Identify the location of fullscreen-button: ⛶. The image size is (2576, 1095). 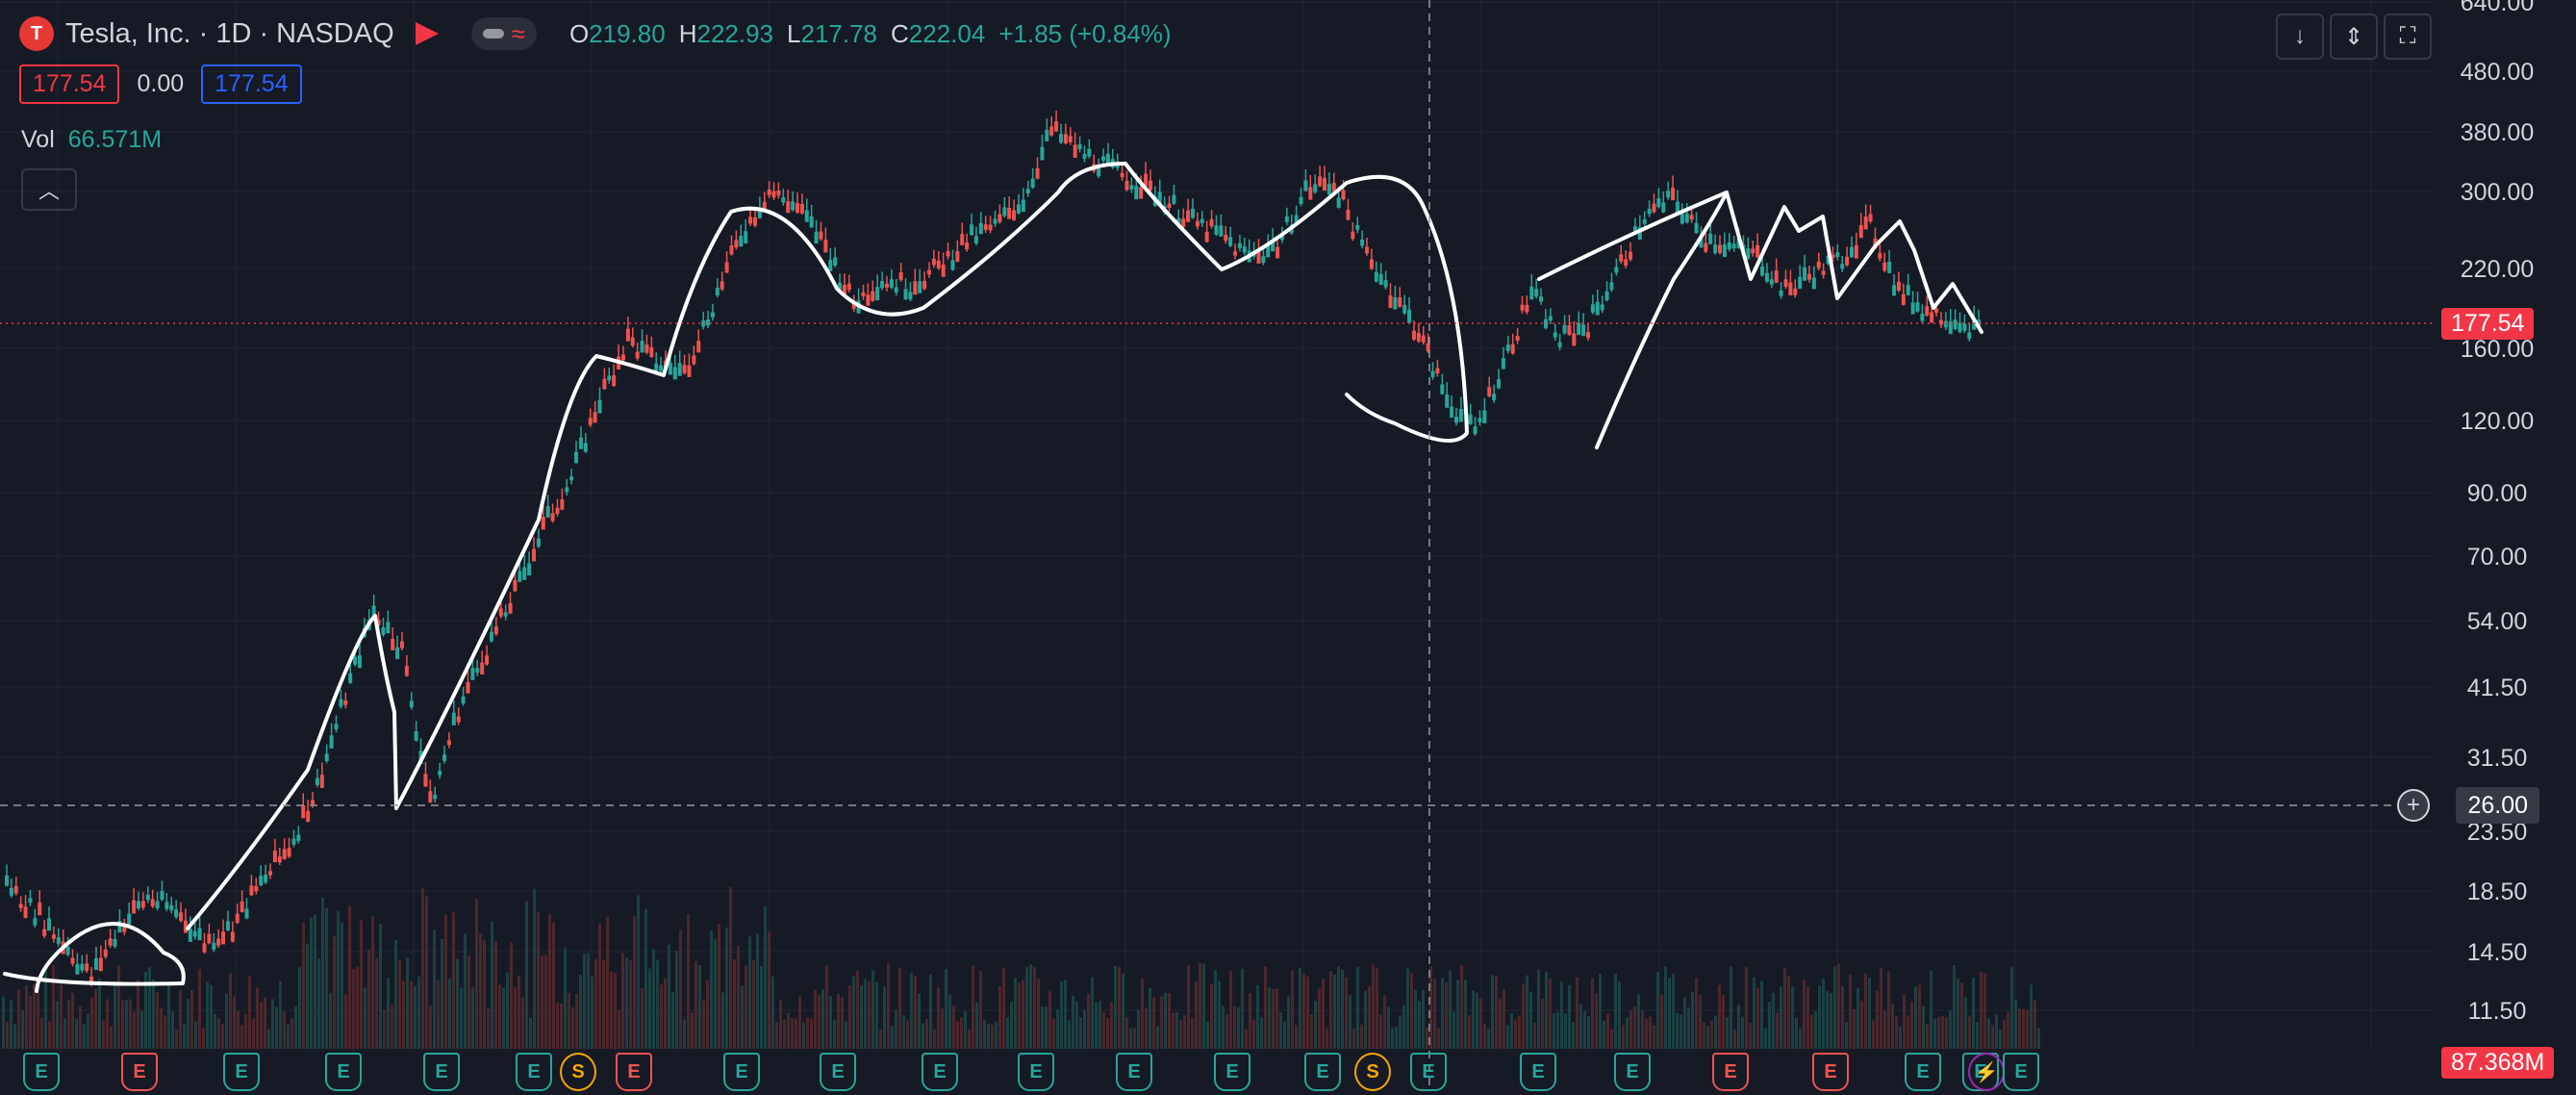
(2408, 36).